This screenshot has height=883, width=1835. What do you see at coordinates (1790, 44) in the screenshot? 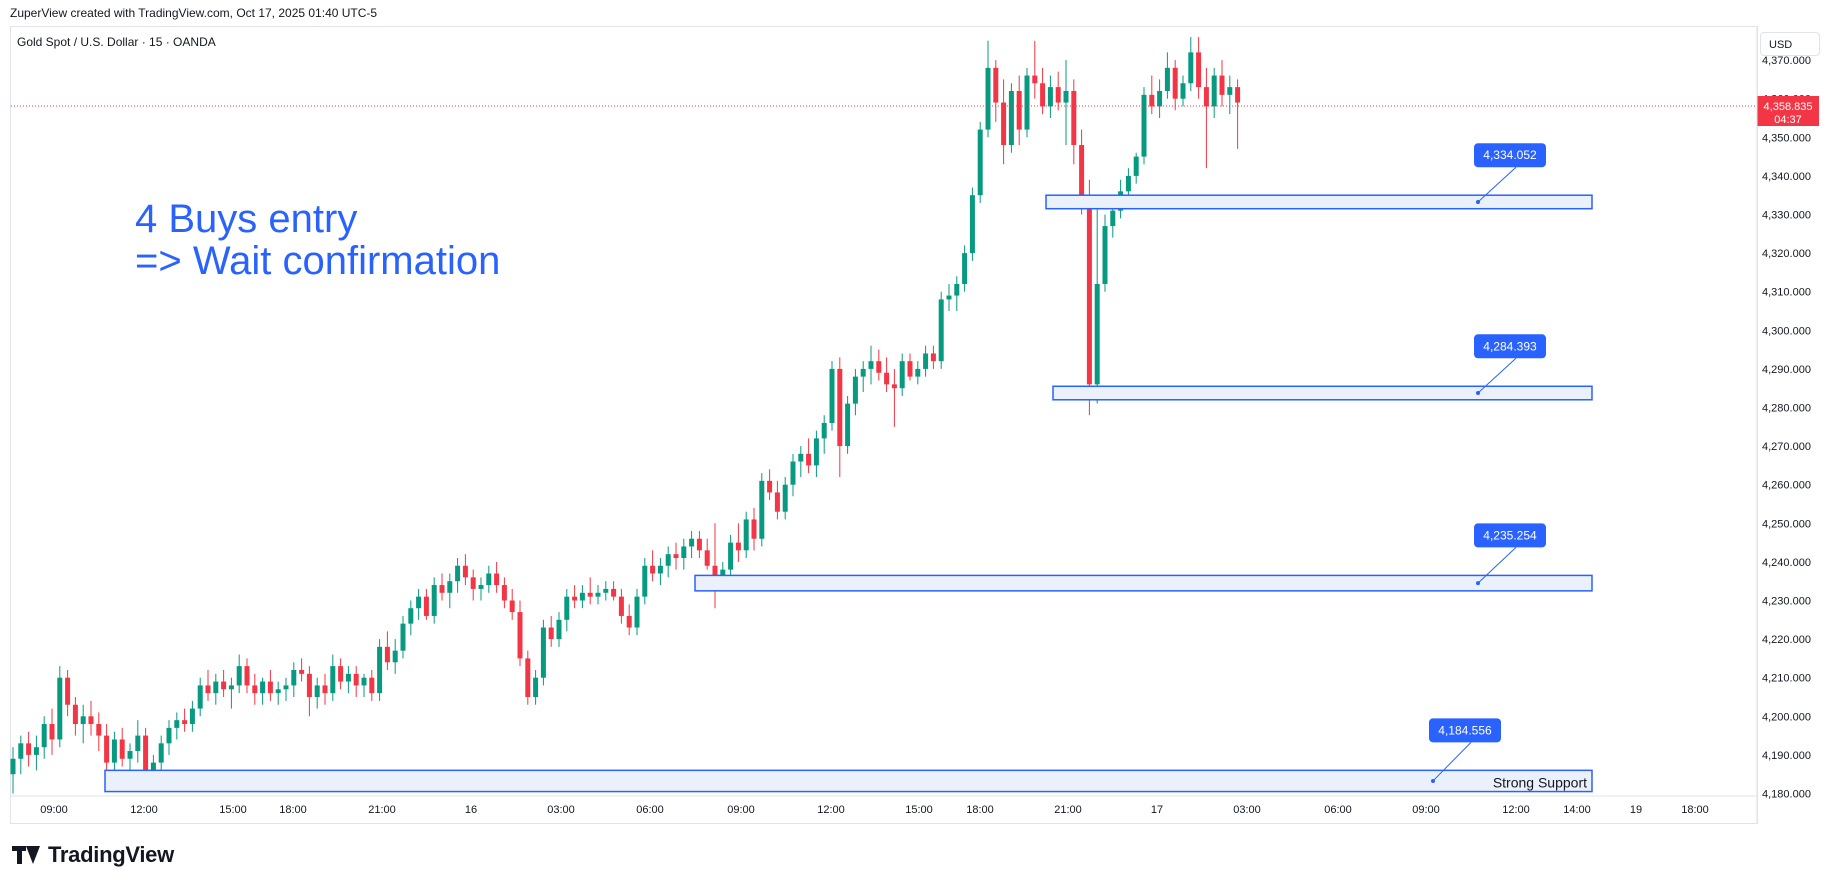
I see `currency-label: USD` at bounding box center [1790, 44].